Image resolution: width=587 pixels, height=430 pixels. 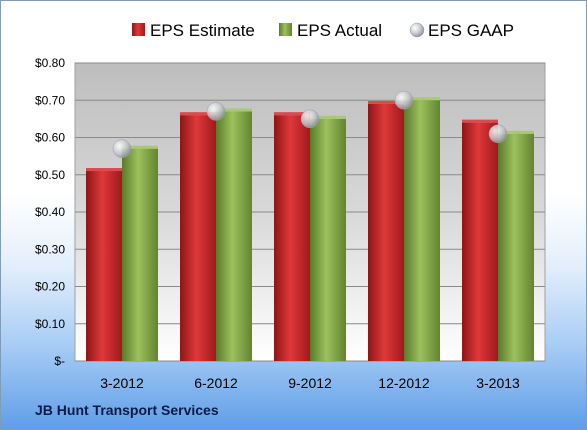 What do you see at coordinates (140, 254) in the screenshot?
I see `bar-eps-actual-3-2012` at bounding box center [140, 254].